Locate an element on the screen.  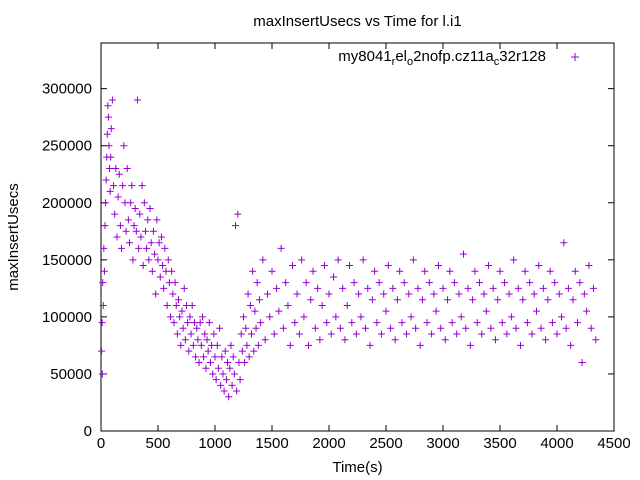
y-tick-label: 250000 is located at coordinates (67, 146).